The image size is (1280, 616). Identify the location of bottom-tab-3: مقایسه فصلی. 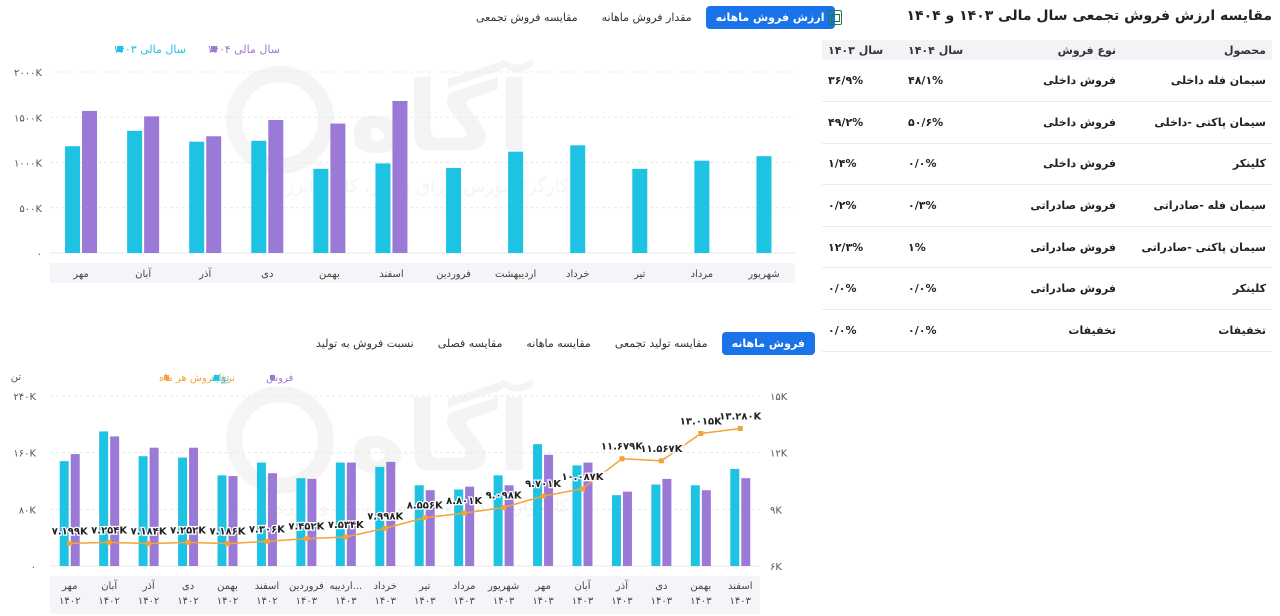
(470, 343).